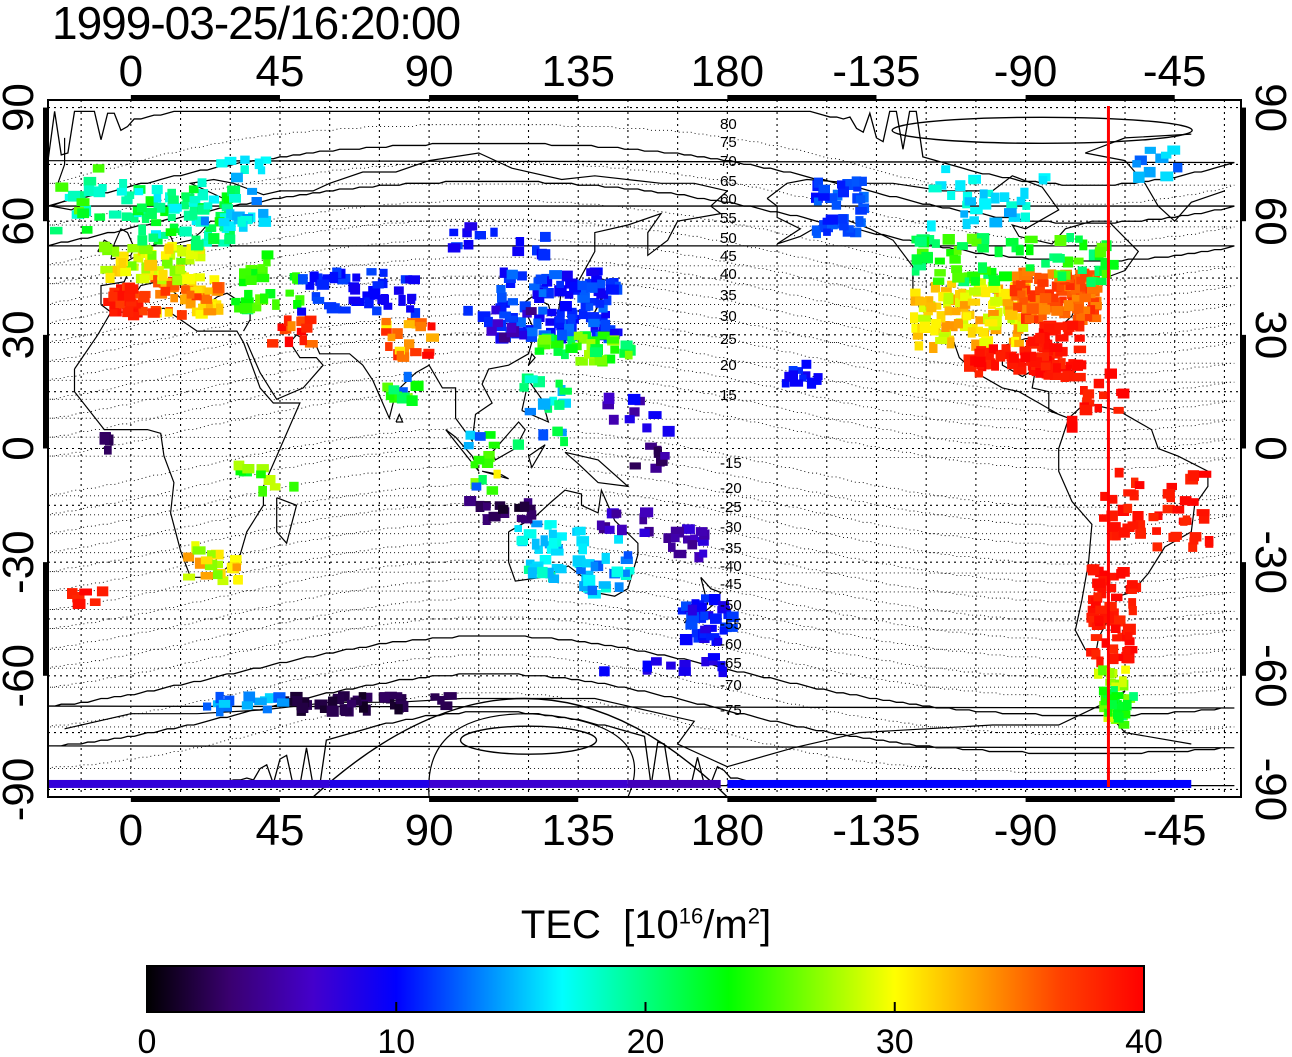 This screenshot has height=1057, width=1292. I want to click on colorbar-unit-exp2: 2, so click(753, 916).